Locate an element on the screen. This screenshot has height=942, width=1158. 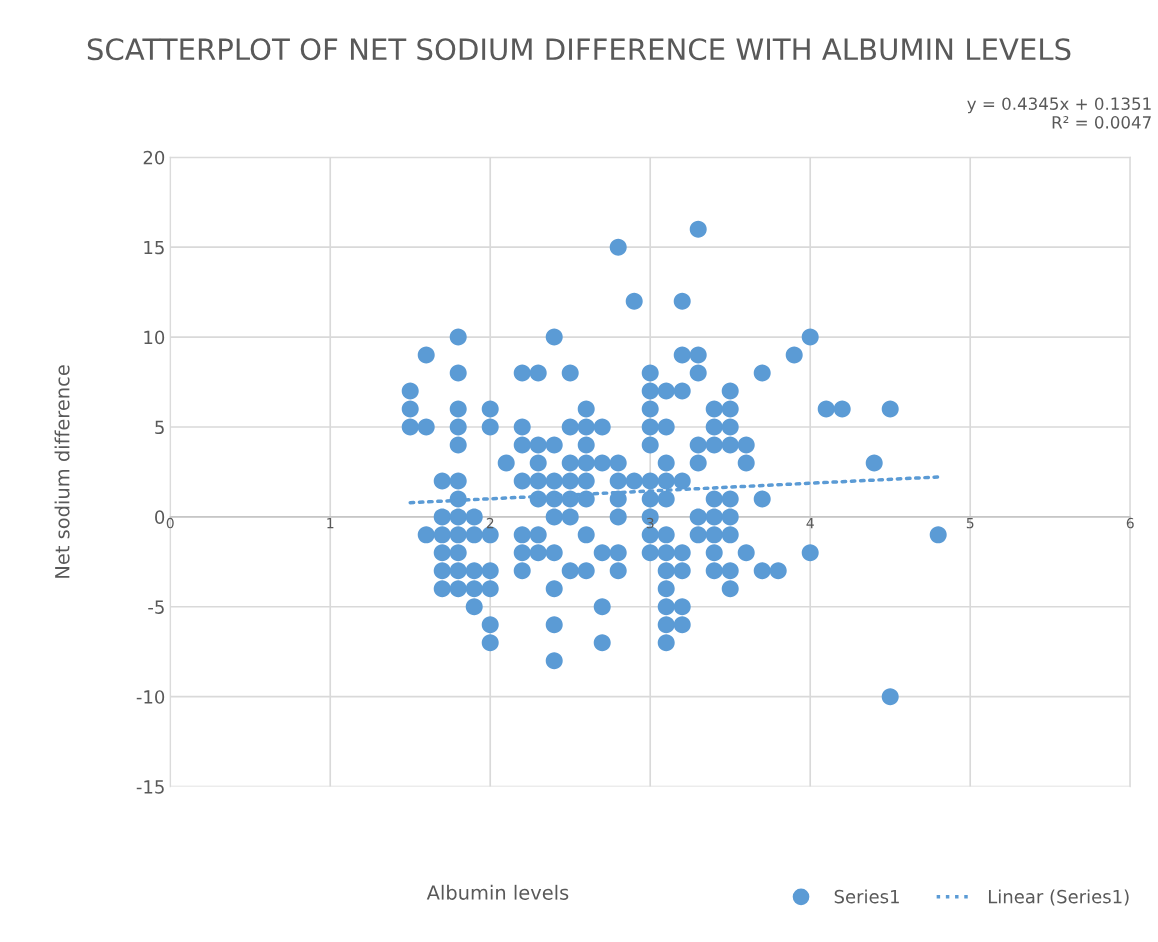
x-axis-title: Albumin levels is located at coordinates (497, 892).